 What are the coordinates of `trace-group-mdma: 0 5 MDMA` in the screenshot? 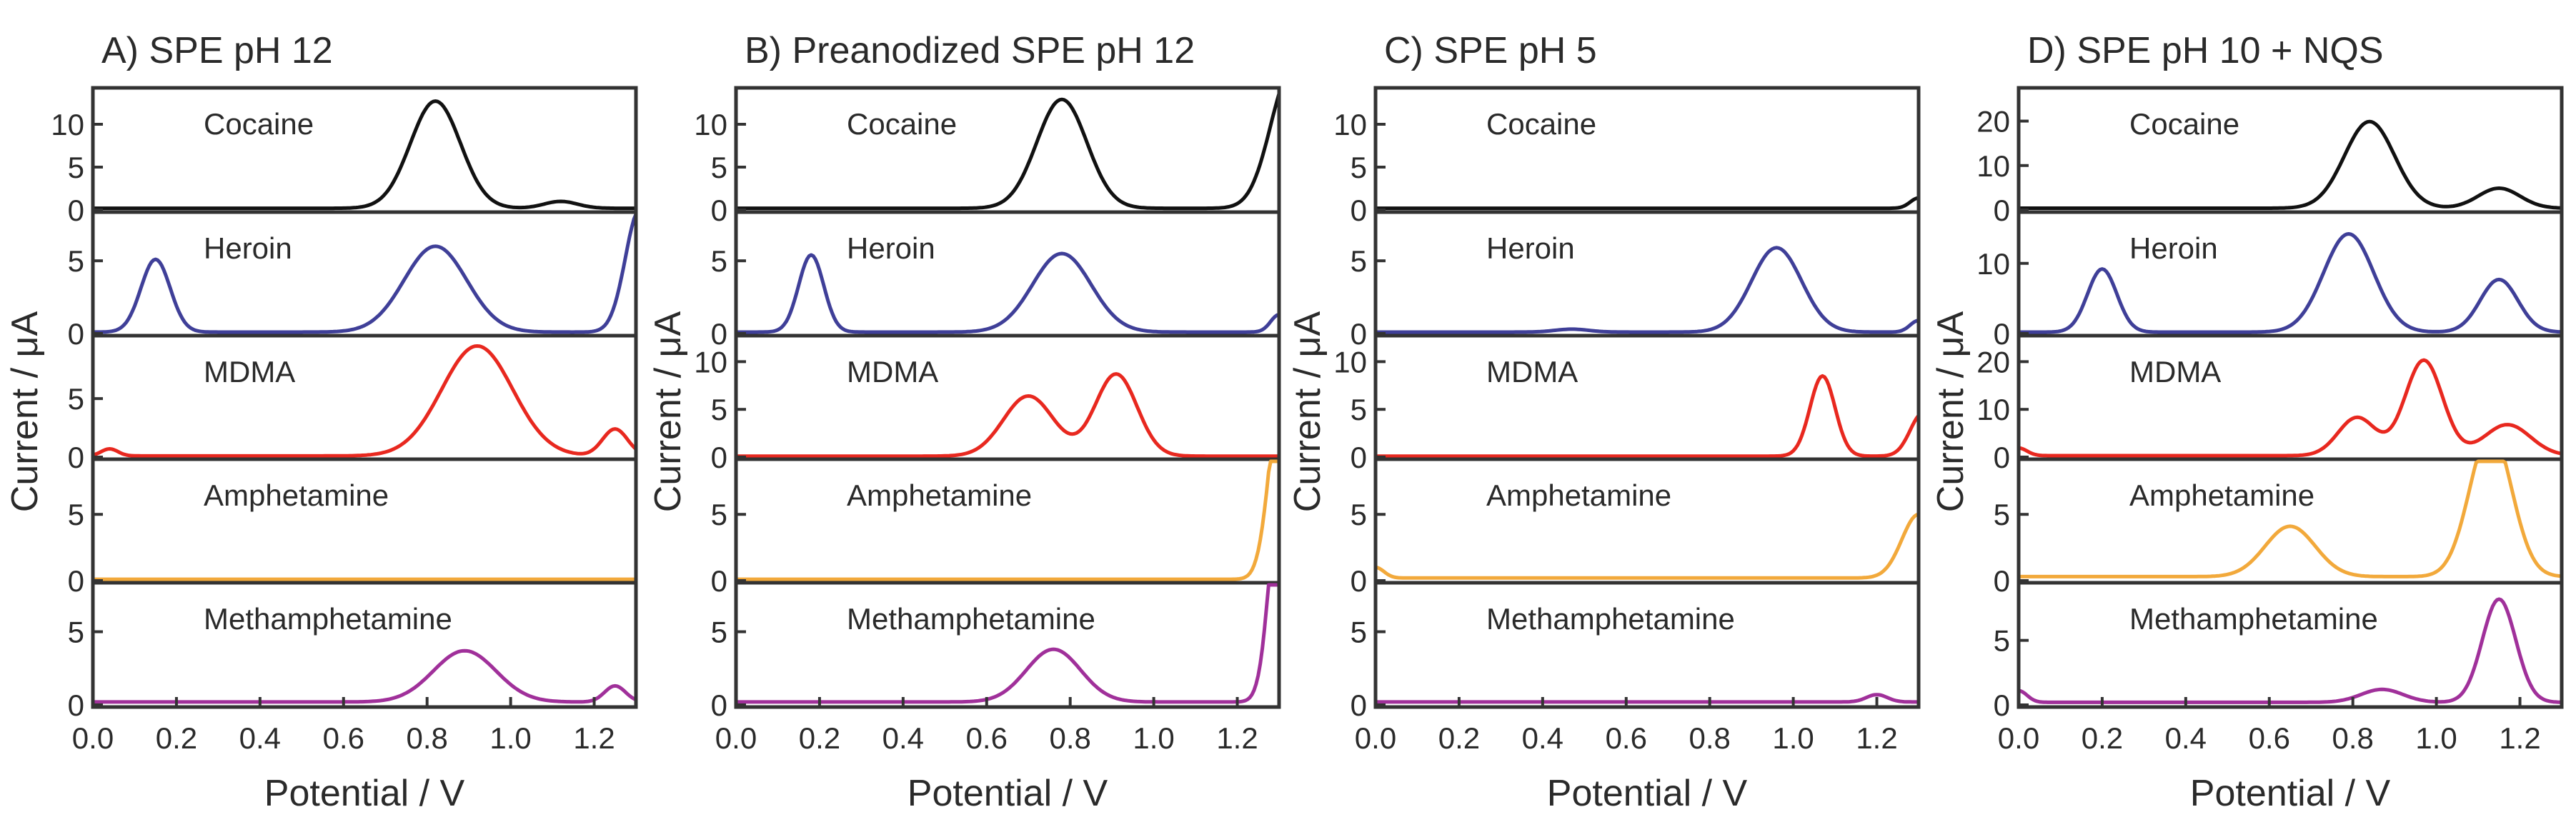 It's located at (353, 409).